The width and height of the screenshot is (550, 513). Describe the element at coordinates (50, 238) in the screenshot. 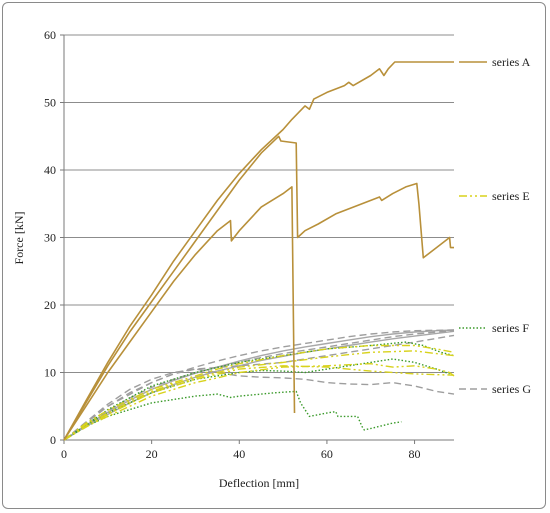

I see `y-tick-label: 30` at that location.